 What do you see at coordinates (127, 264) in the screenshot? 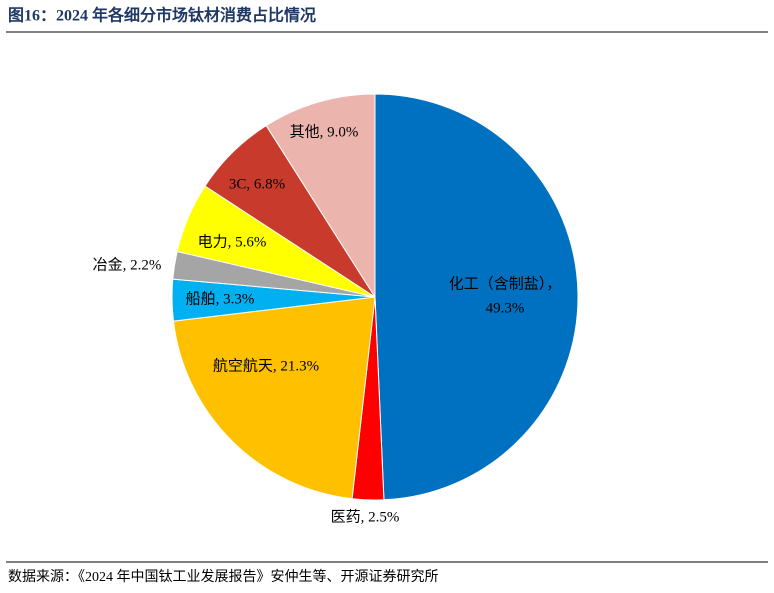
I see `slice-label: 冶金, 2.2%` at bounding box center [127, 264].